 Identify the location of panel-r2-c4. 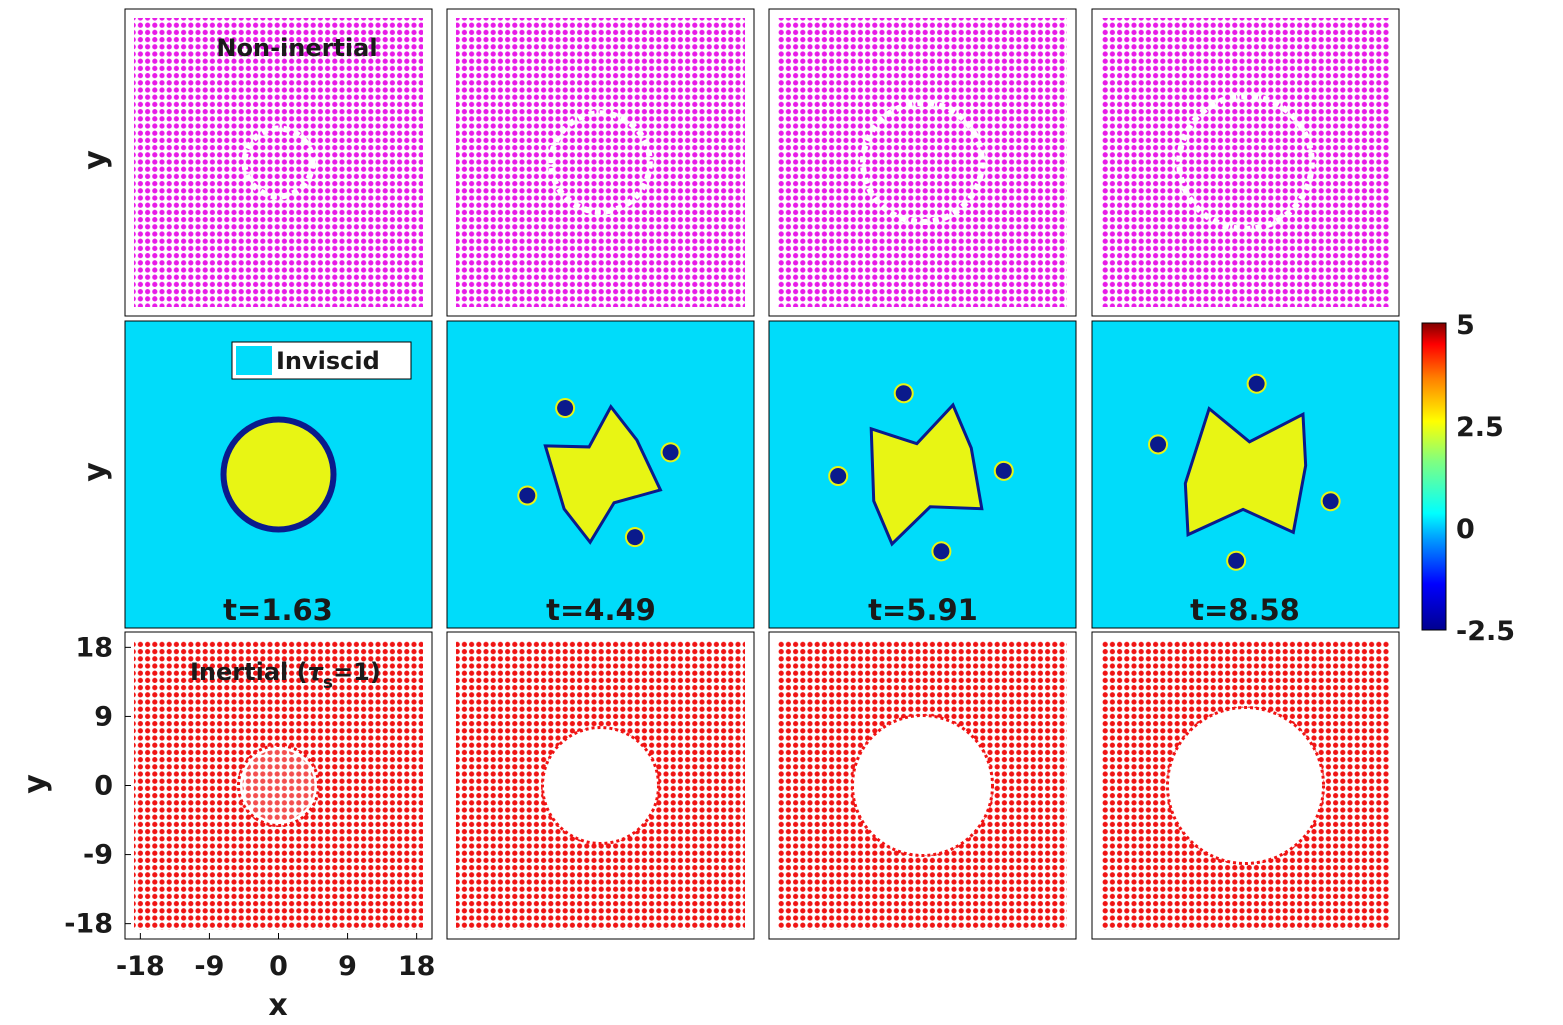
(1245, 474).